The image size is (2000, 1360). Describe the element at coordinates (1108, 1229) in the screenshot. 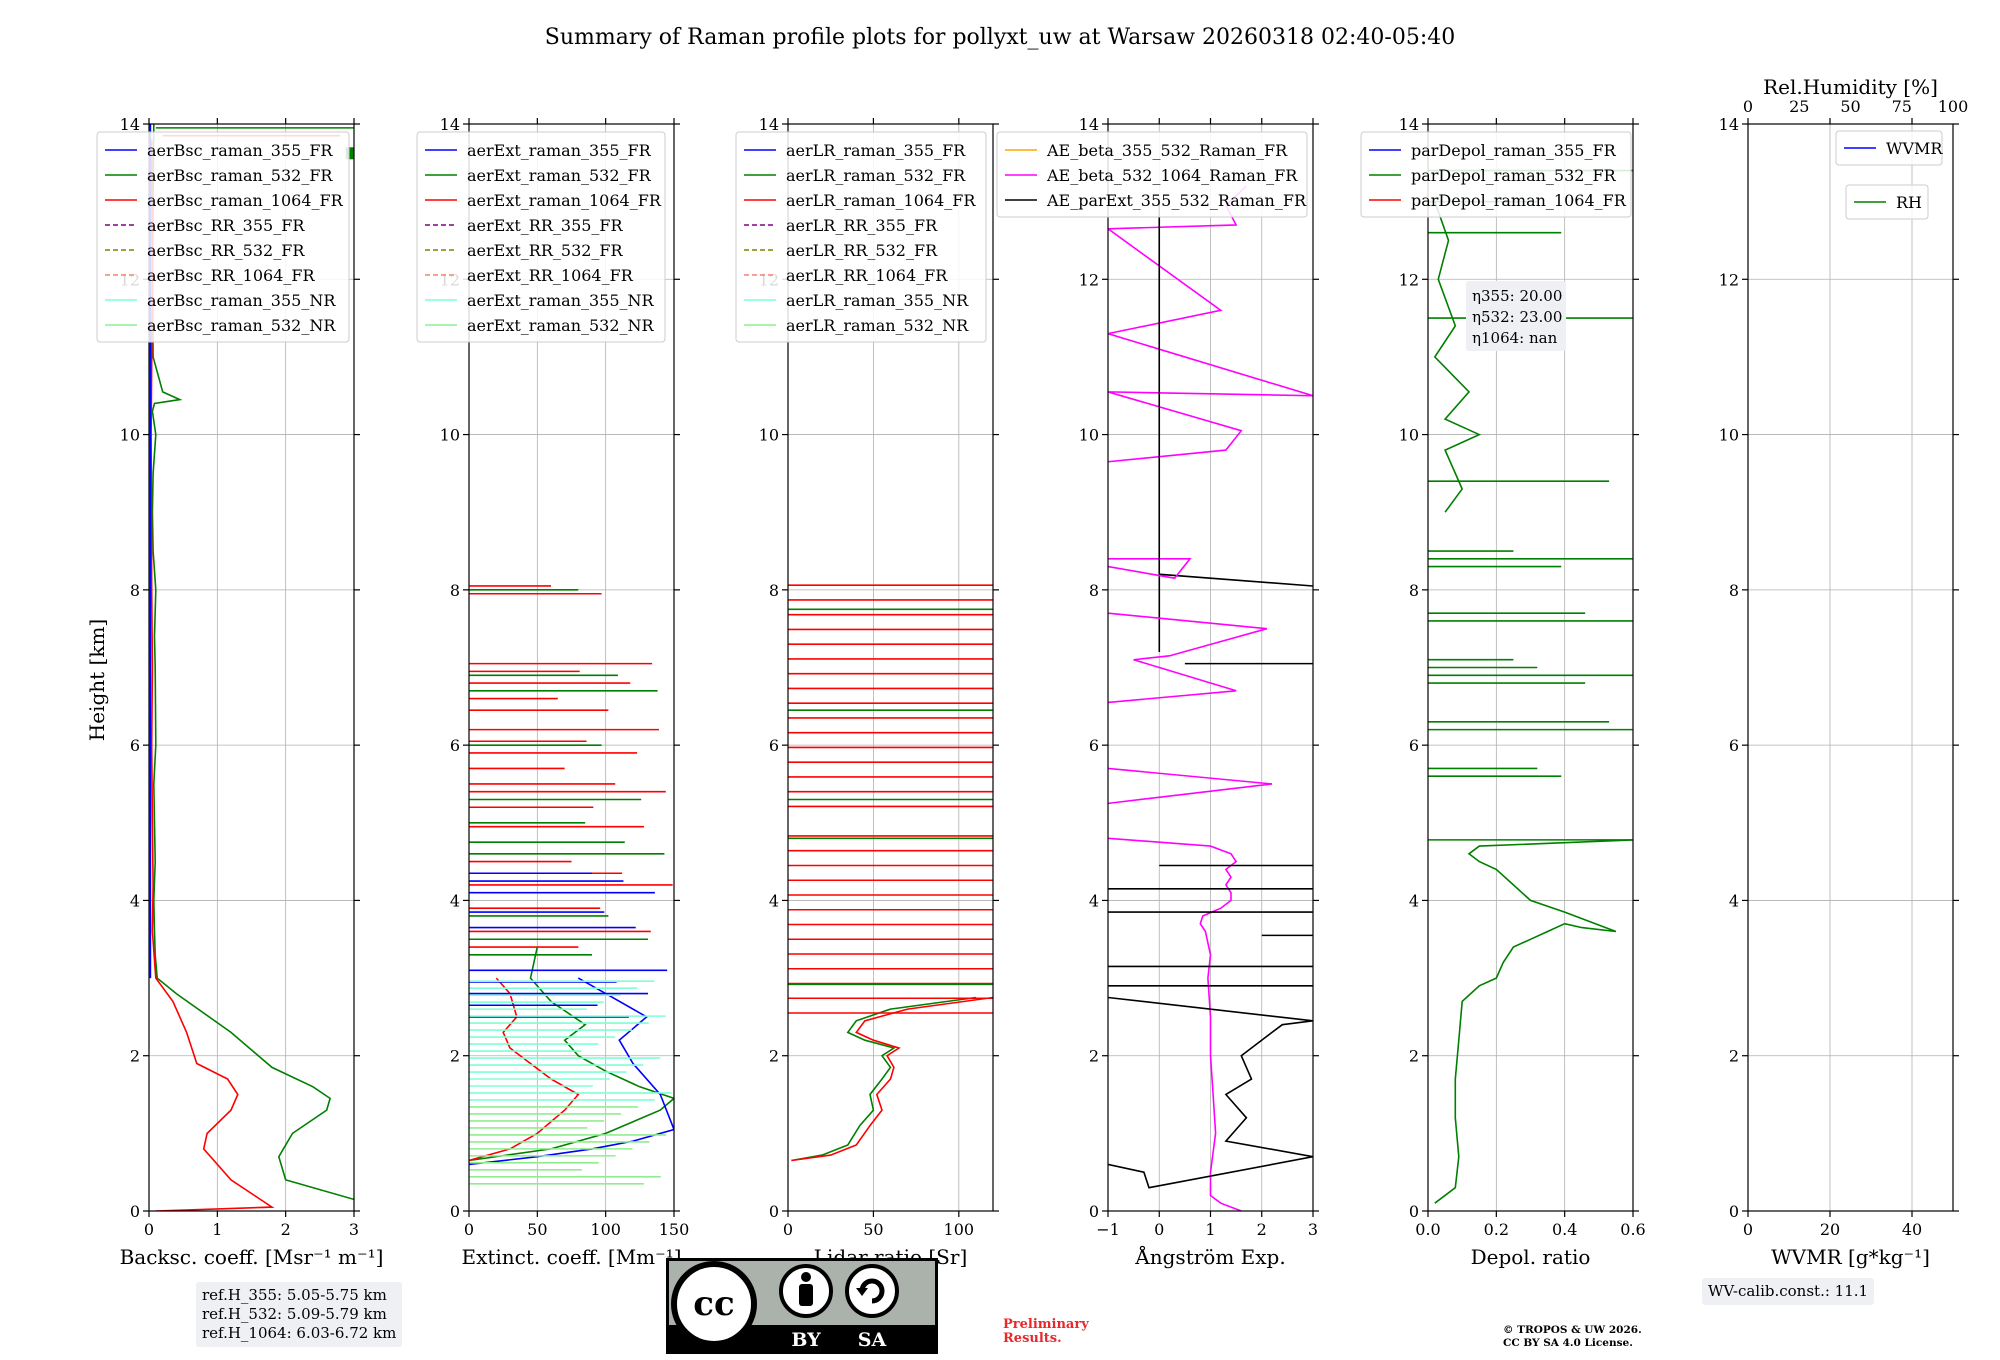

I see `x-tick-label: −1` at that location.